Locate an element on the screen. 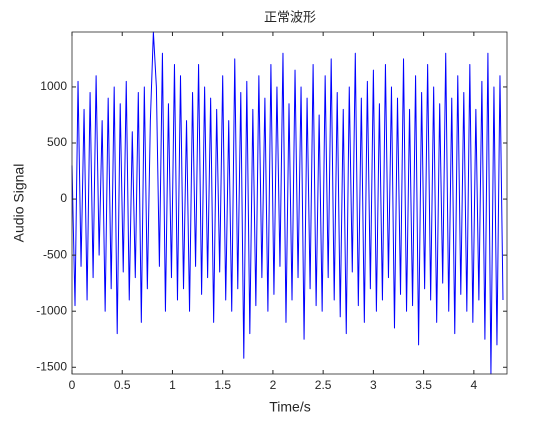  x-tick-label: 3 is located at coordinates (373, 385).